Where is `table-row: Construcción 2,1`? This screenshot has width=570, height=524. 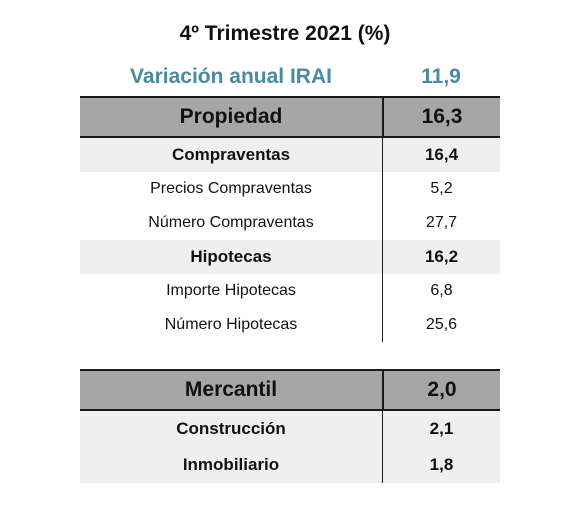 table-row: Construcción 2,1 is located at coordinates (290, 429).